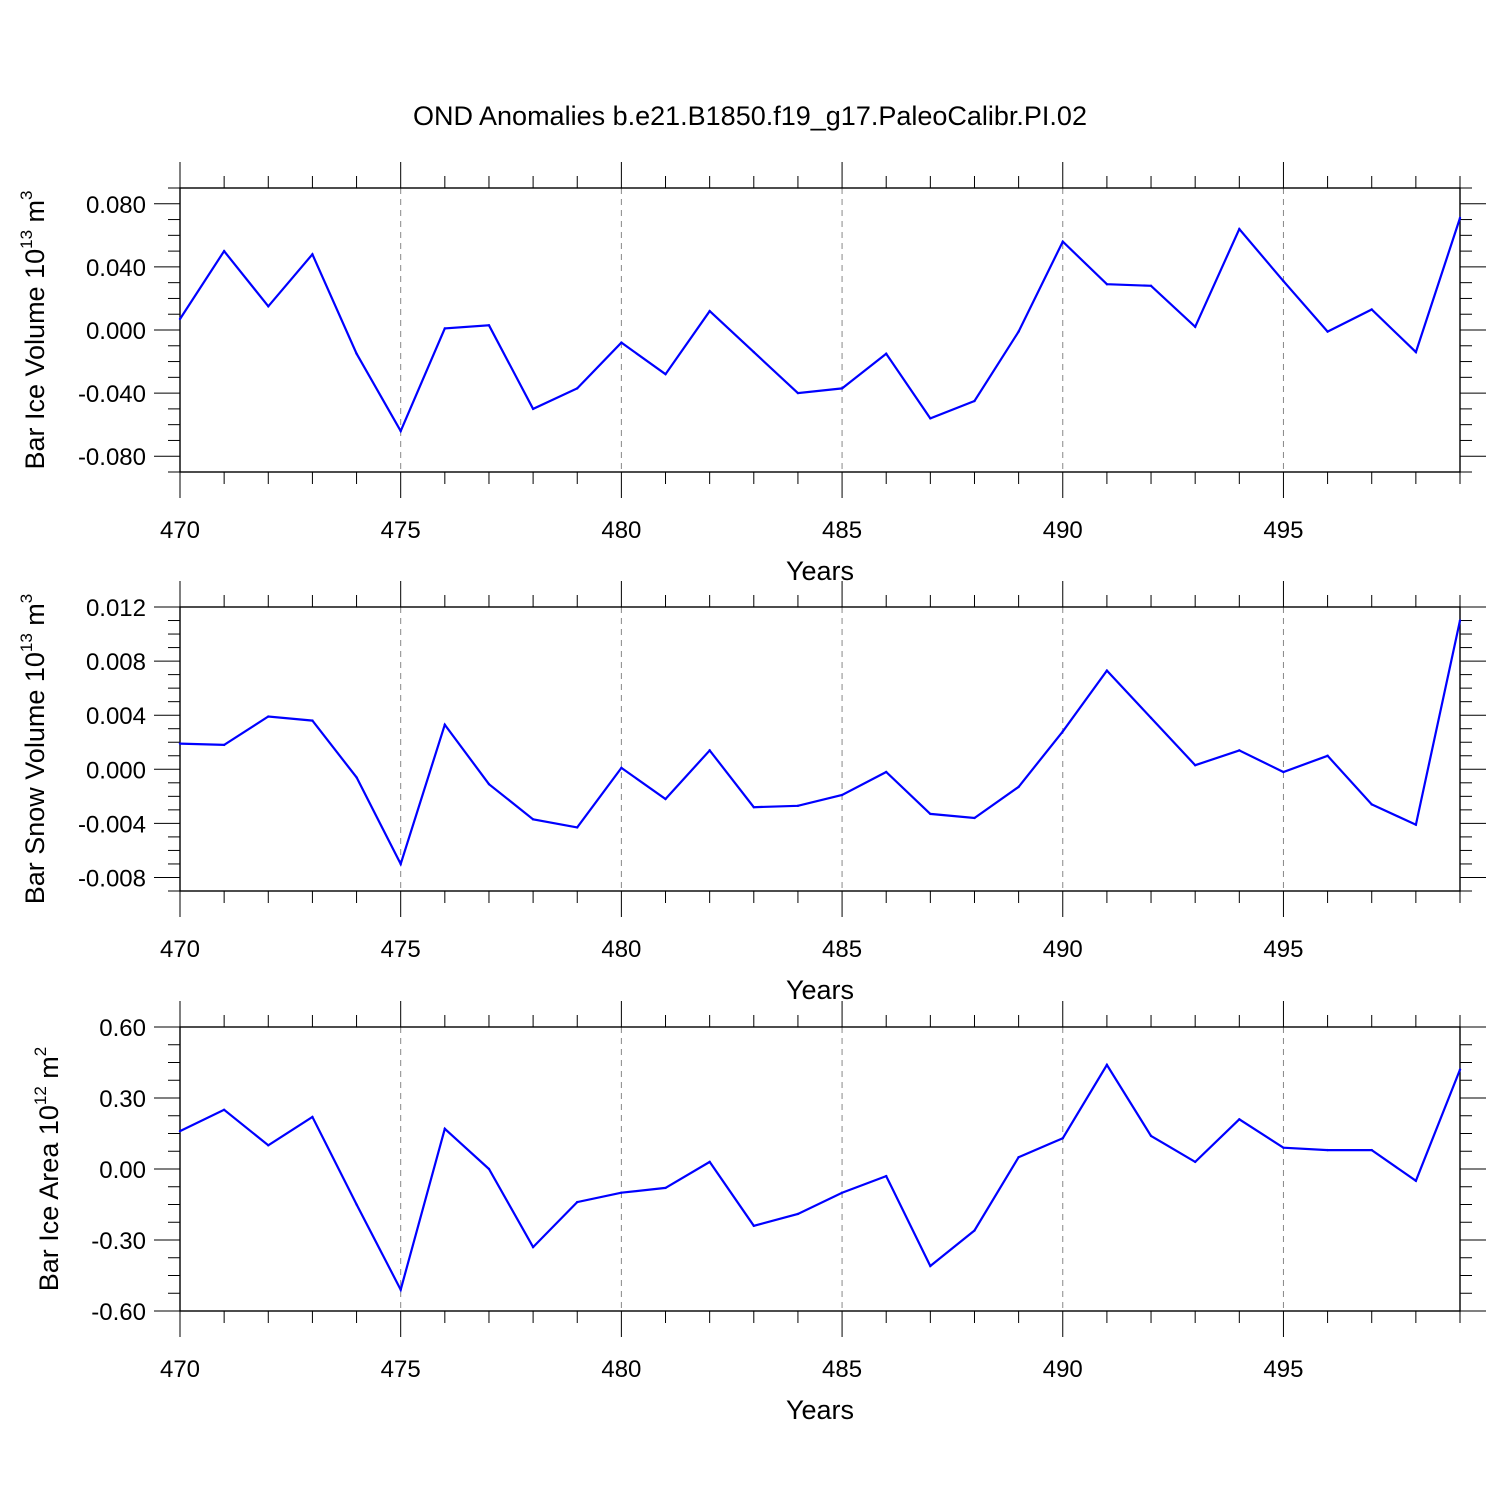  What do you see at coordinates (116, 716) in the screenshot?
I see `y-tick-label: 0.004` at bounding box center [116, 716].